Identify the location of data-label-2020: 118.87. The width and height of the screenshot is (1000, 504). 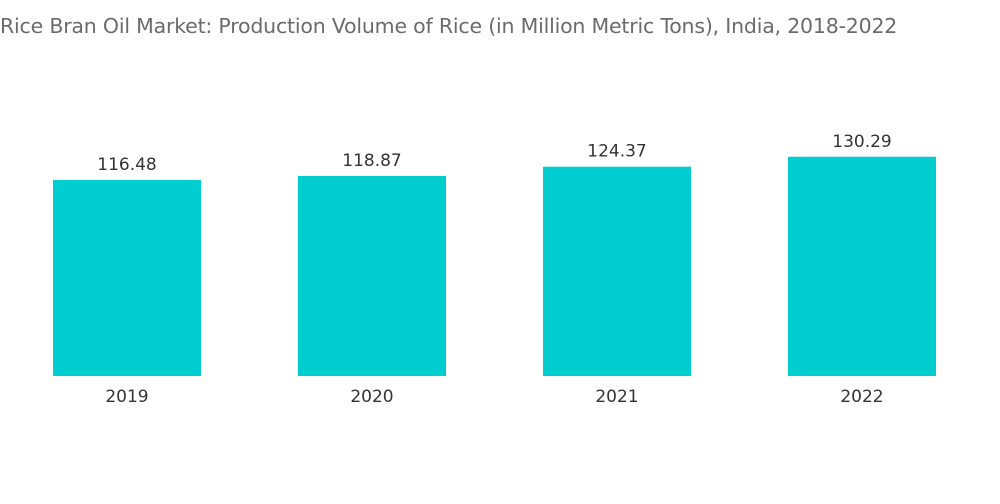
(371, 161).